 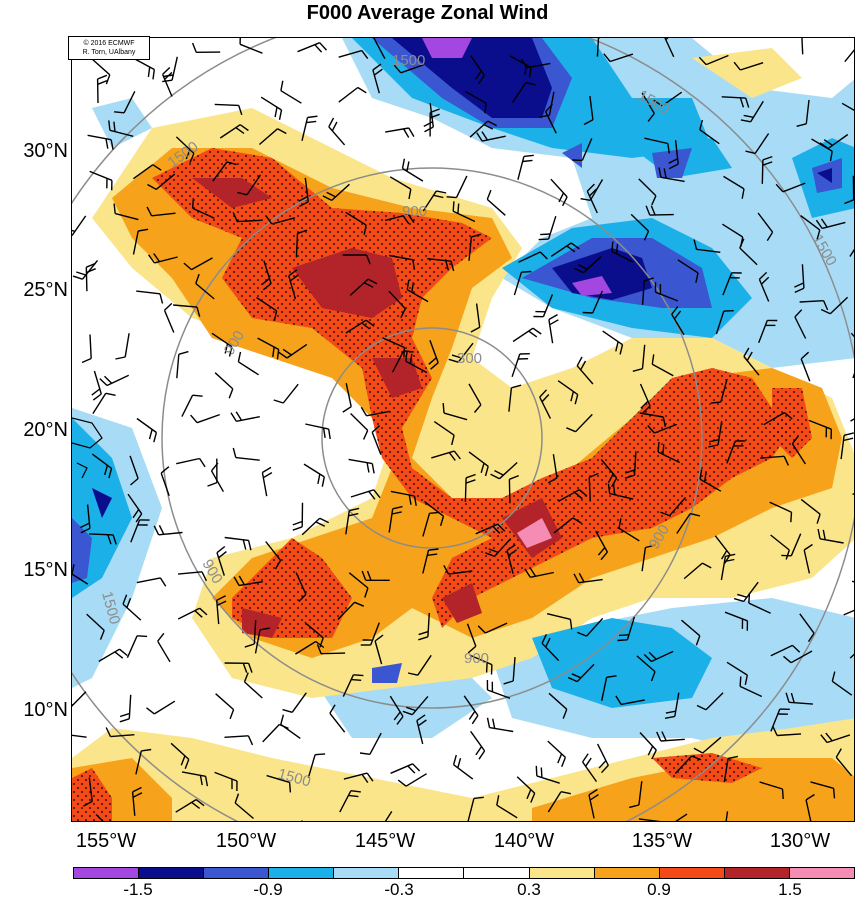 I want to click on lon-label: 155°W, so click(x=106, y=841).